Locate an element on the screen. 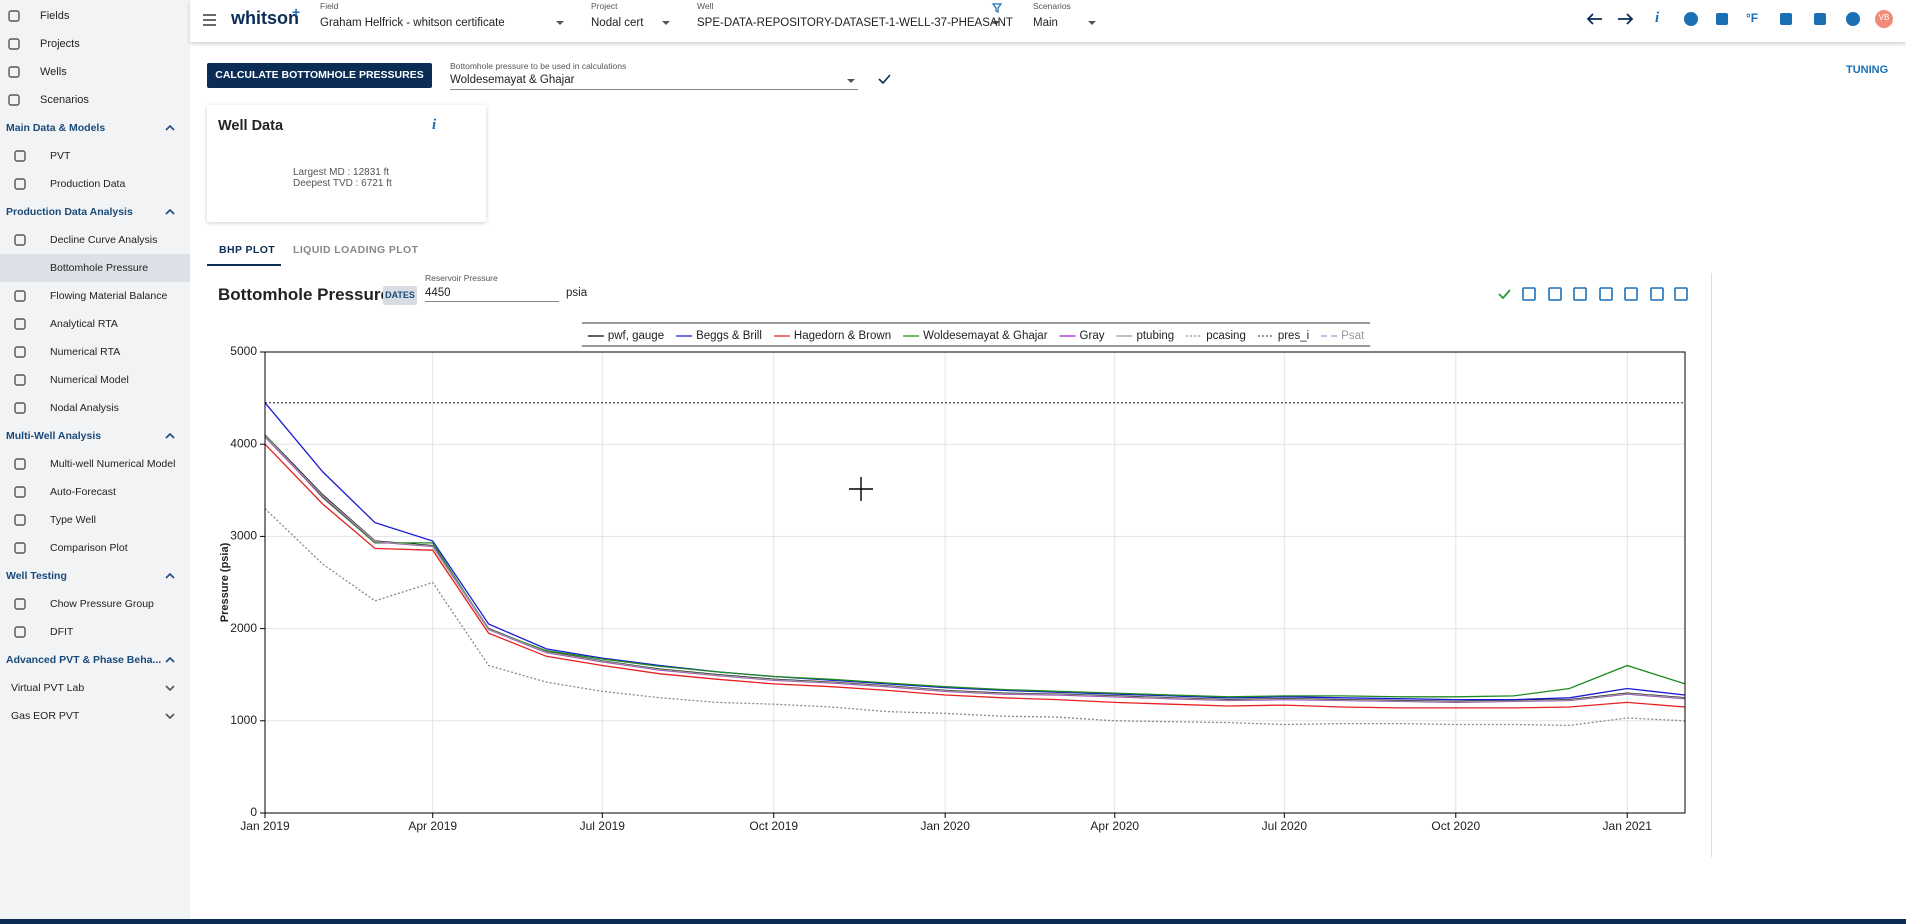 This screenshot has height=924, width=1906. nav-item: Decline Curve Analysis is located at coordinates (104, 240).